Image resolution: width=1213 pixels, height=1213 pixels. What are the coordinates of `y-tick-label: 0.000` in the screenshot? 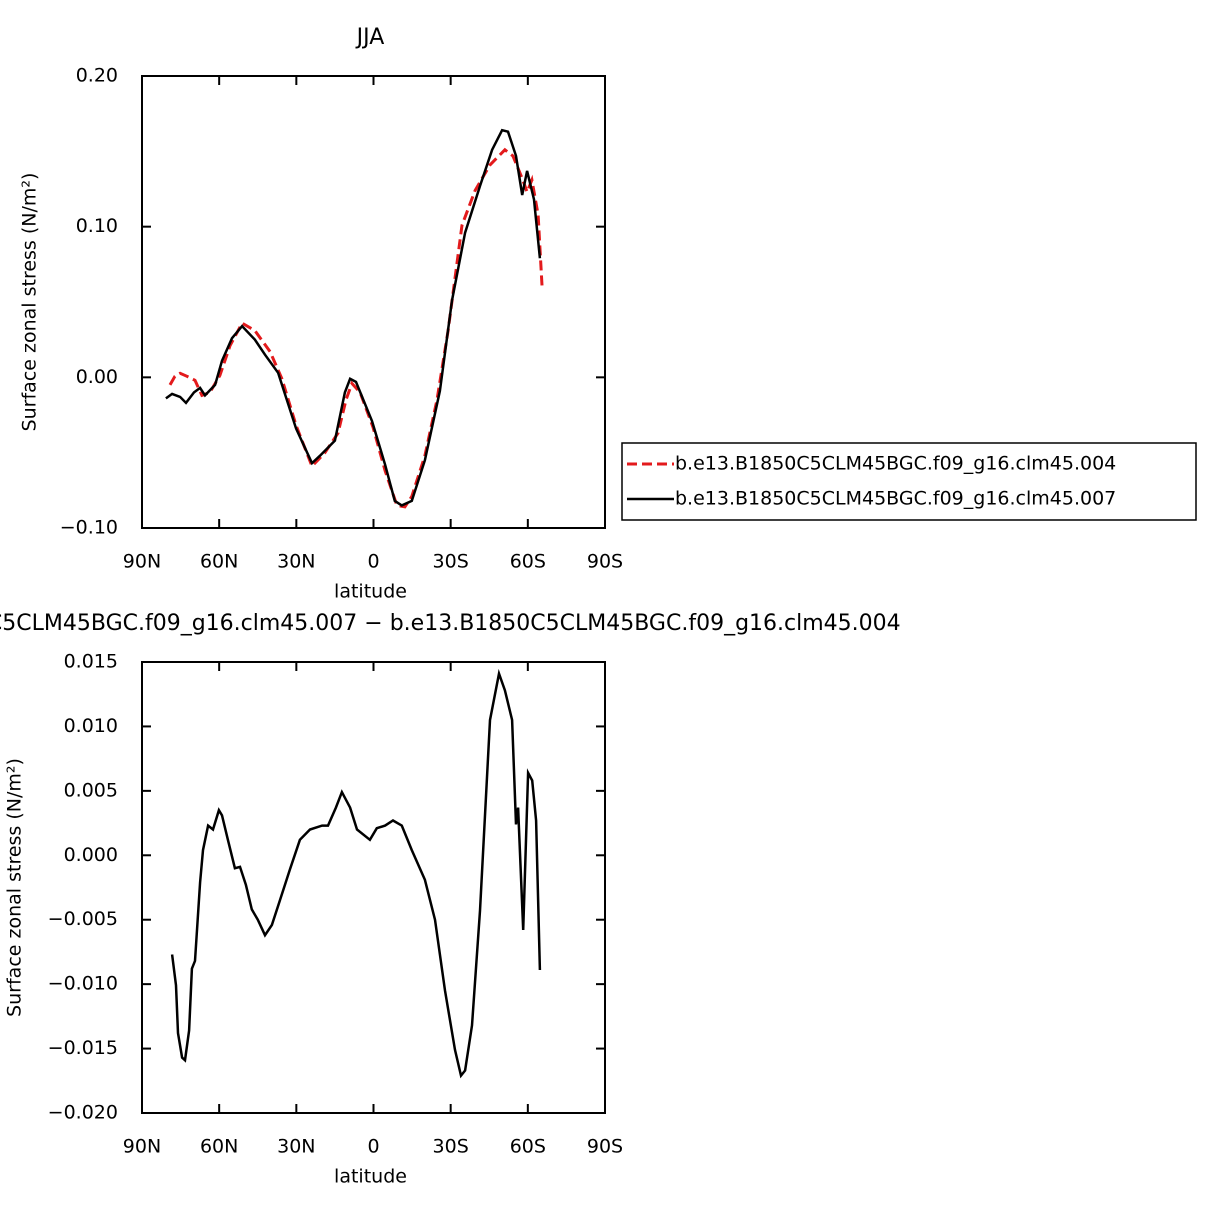 It's located at (91, 855).